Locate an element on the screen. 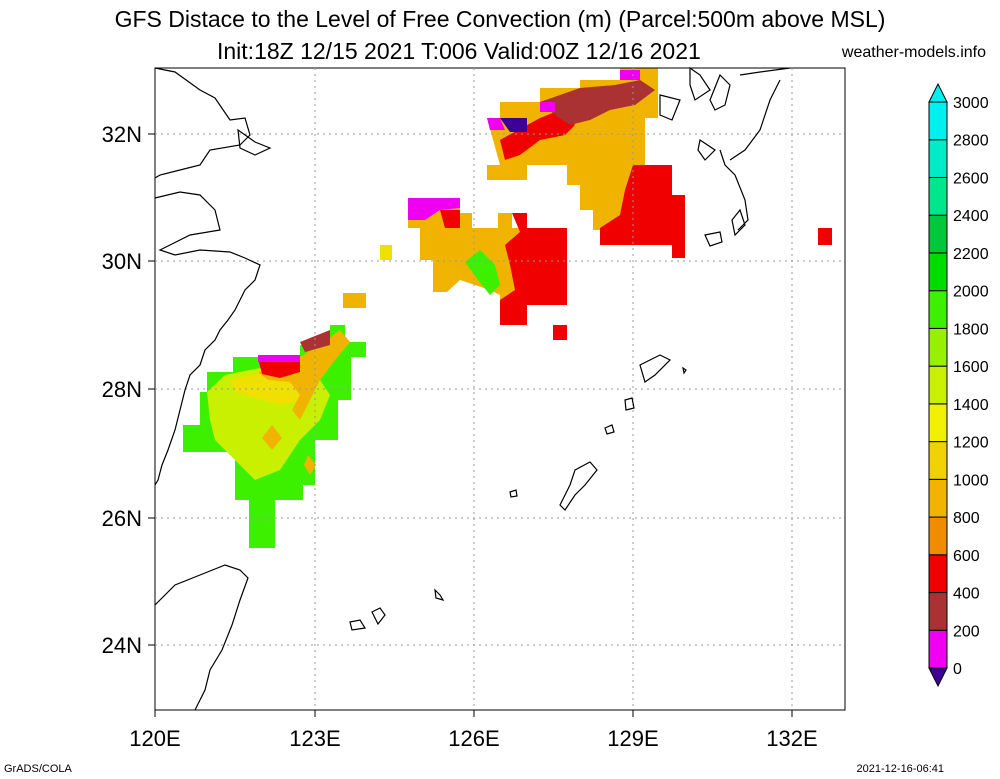 The image size is (1000, 779). colorbar-label: 1200 is located at coordinates (971, 443).